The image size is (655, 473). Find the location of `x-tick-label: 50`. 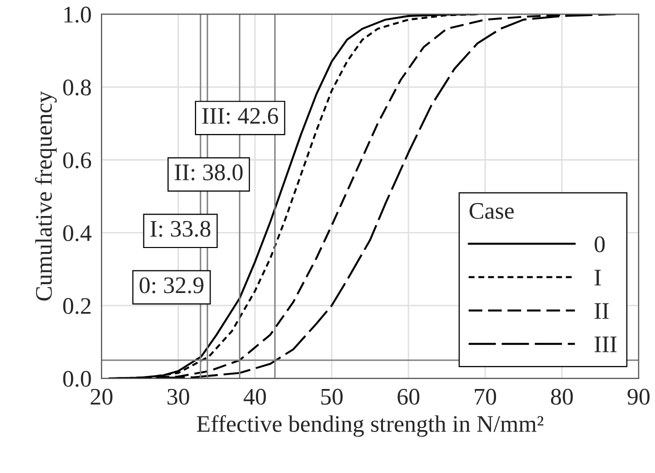

x-tick-label: 50 is located at coordinates (332, 396).